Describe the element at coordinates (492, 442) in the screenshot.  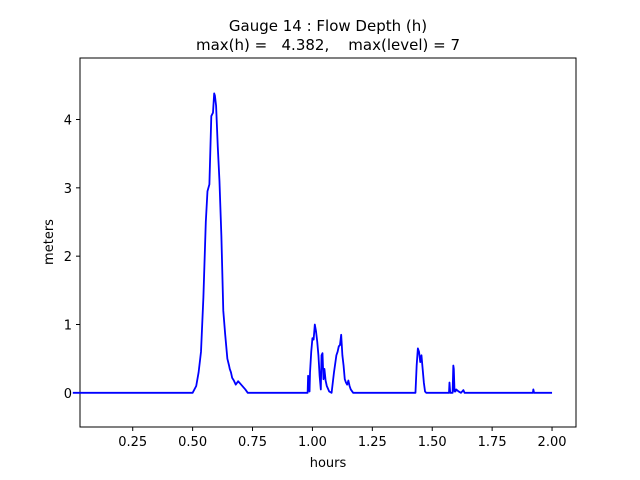
I see `x-tick-label: 1.75` at that location.